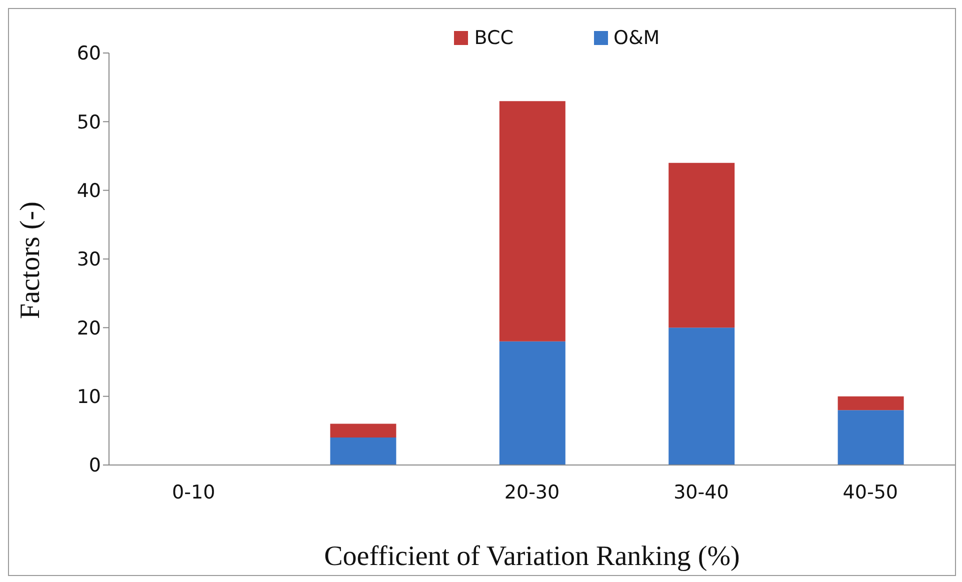  What do you see at coordinates (636, 38) in the screenshot?
I see `legend-label: O&M` at bounding box center [636, 38].